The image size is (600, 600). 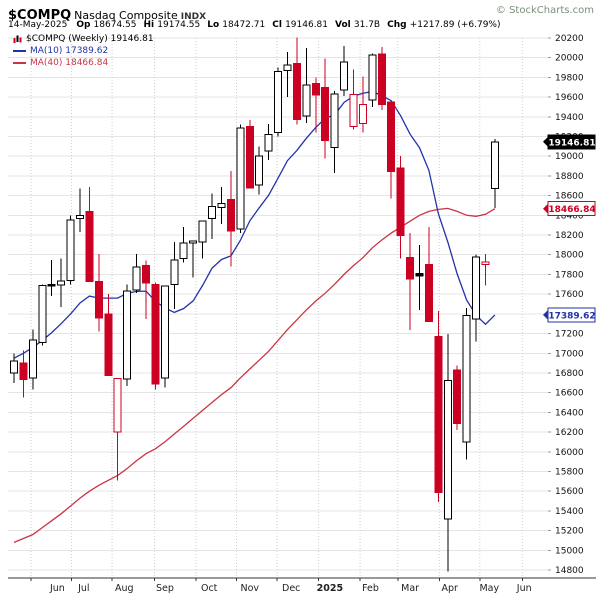 I want to click on price-callout-value: 17389.62, so click(x=571, y=316).